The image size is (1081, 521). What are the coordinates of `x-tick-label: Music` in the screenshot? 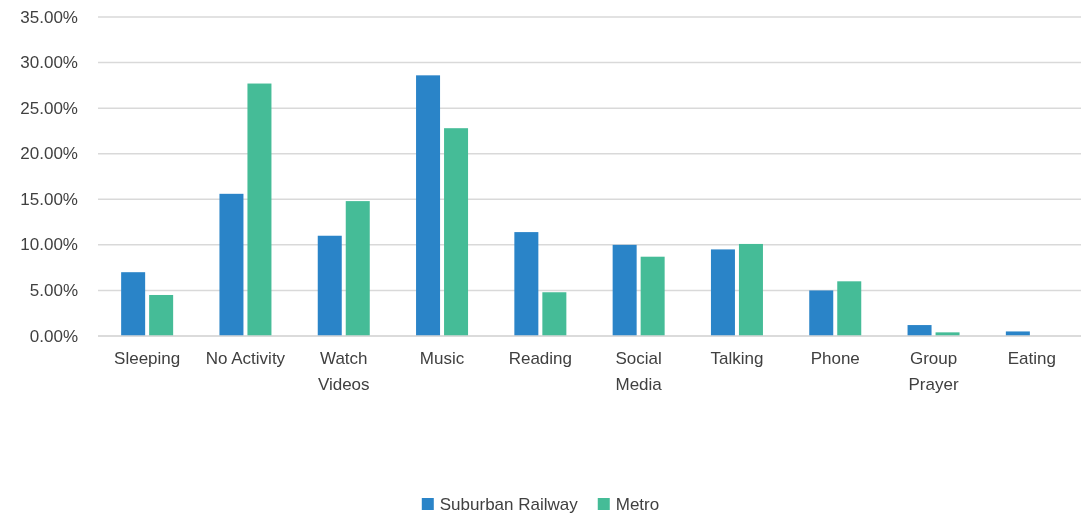 It's located at (442, 358).